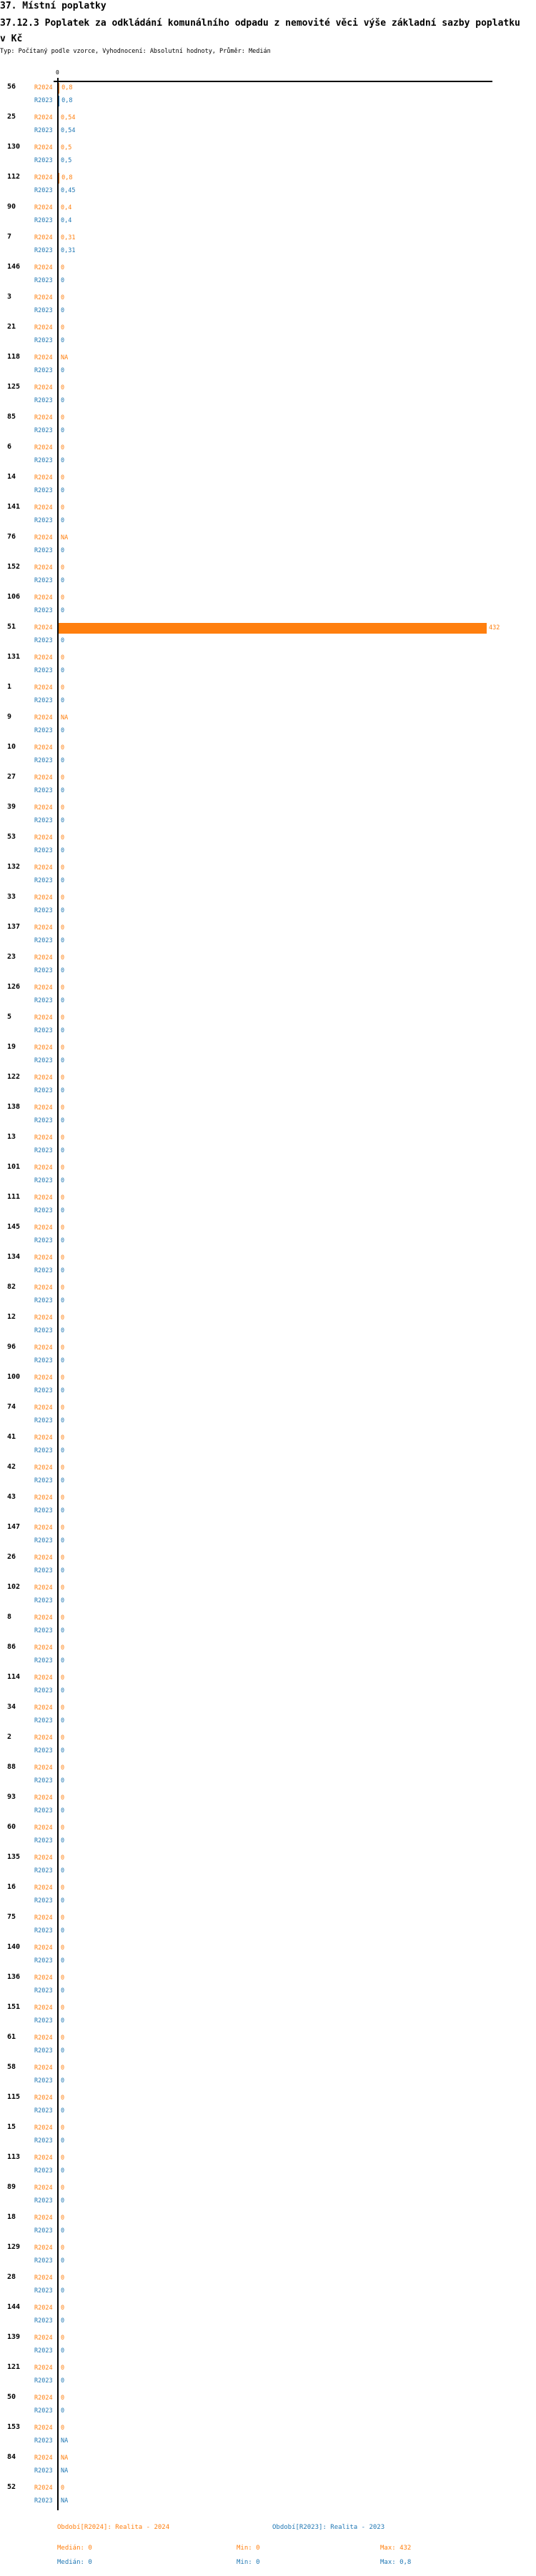 The image size is (536, 2576). I want to click on category-label: 82, so click(11, 1287).